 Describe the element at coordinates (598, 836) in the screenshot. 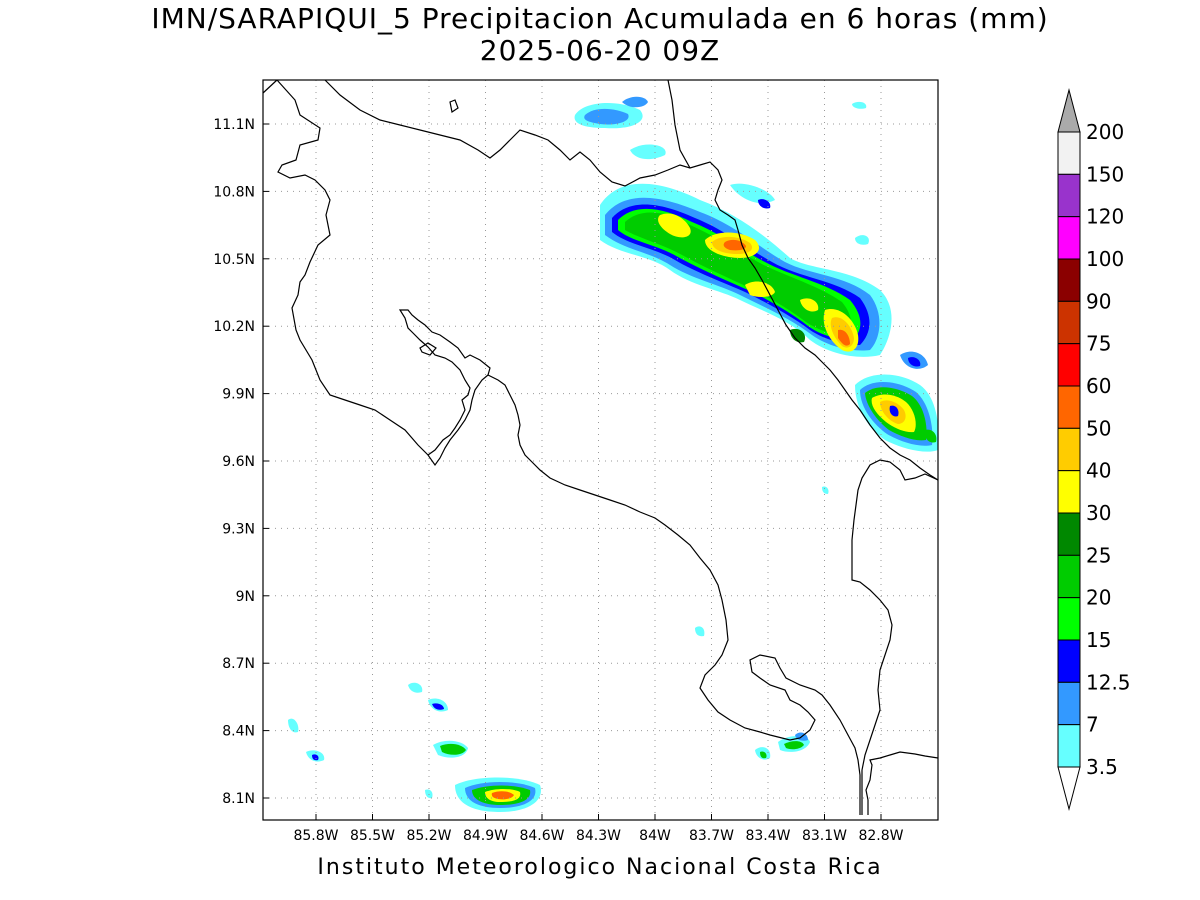

I see `lon-tick-label: 84.3W` at that location.